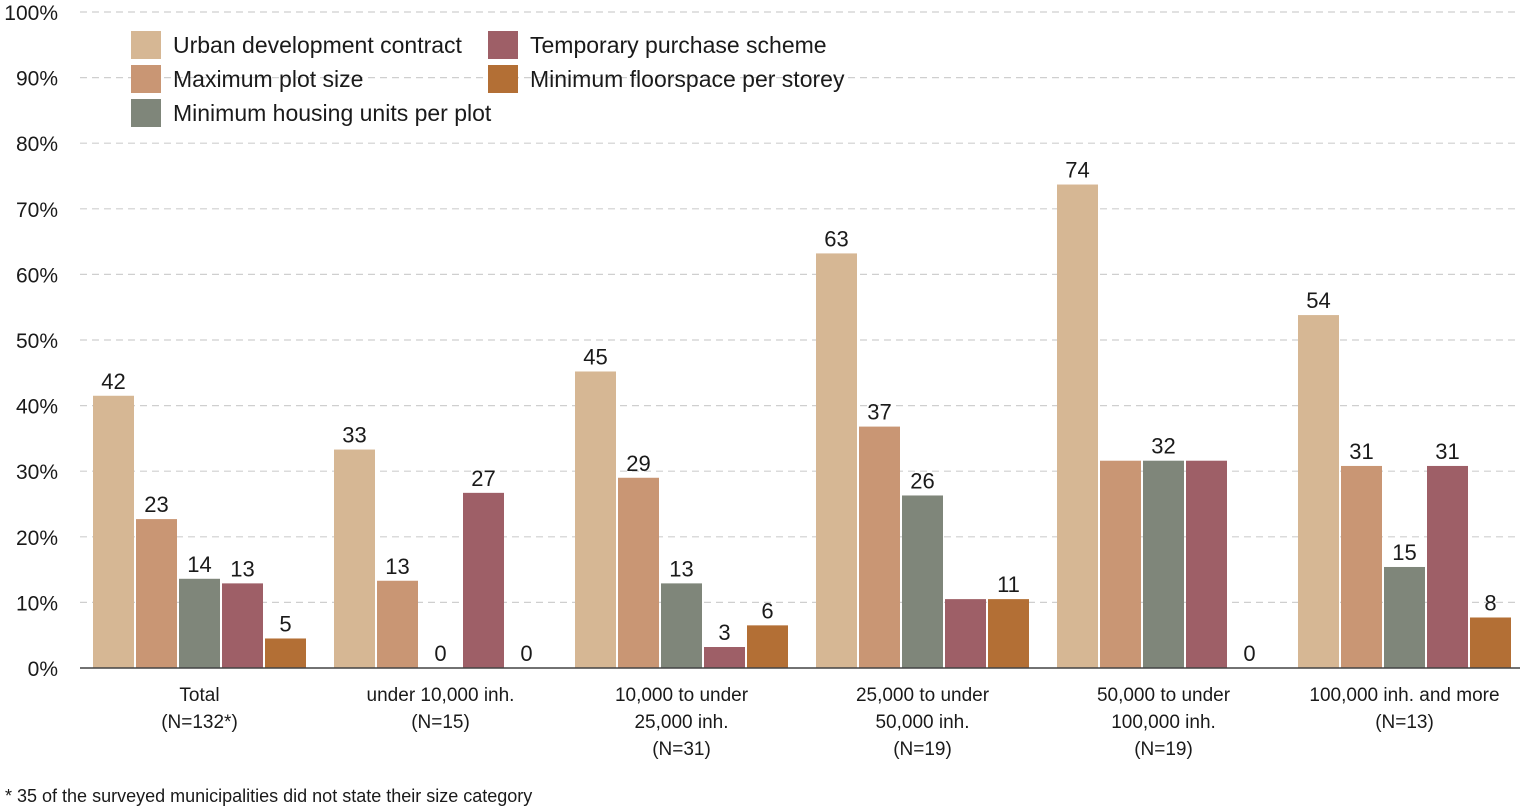  What do you see at coordinates (440, 722) in the screenshot?
I see `x-category-label: (N=15)` at bounding box center [440, 722].